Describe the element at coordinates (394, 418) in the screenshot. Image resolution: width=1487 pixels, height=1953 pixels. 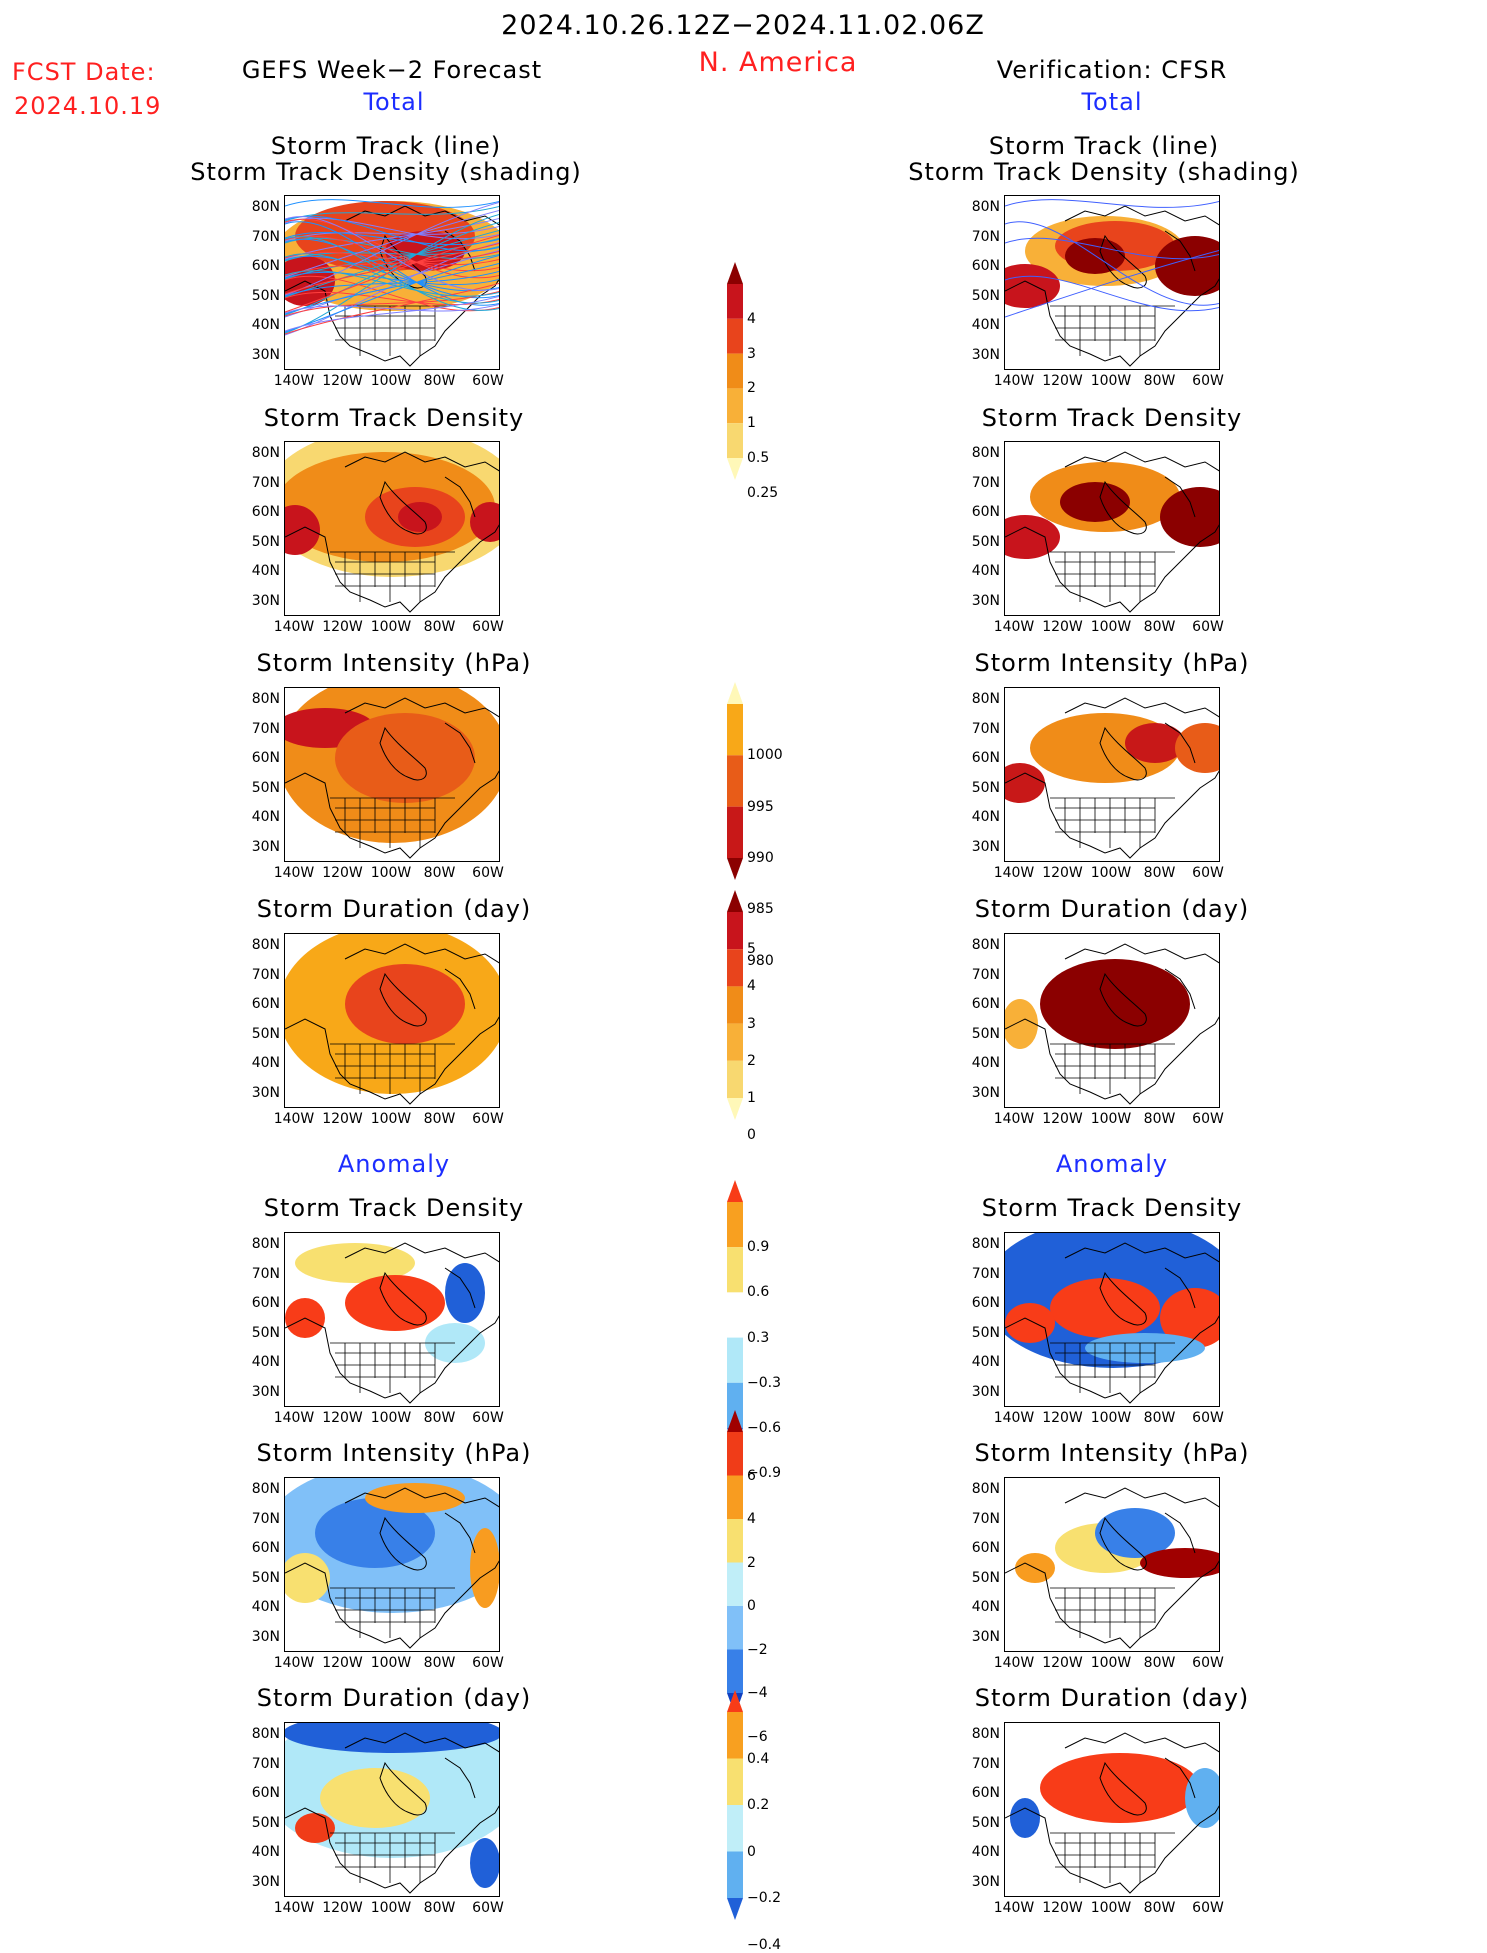
I see `panel-title-density-left: Storm Track Density` at that location.